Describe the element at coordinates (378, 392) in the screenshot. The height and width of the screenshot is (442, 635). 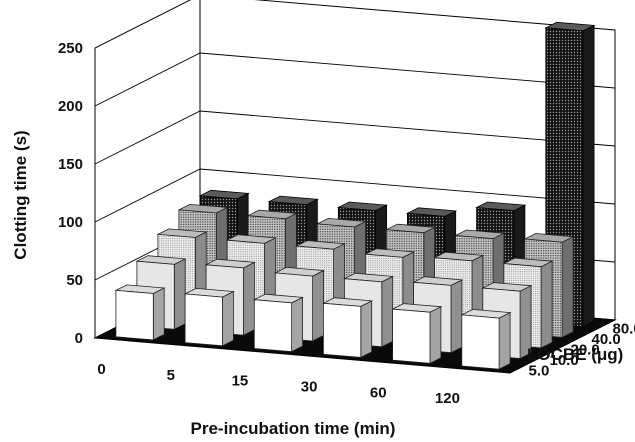
I see `x-tick-label-4: 60` at that location.